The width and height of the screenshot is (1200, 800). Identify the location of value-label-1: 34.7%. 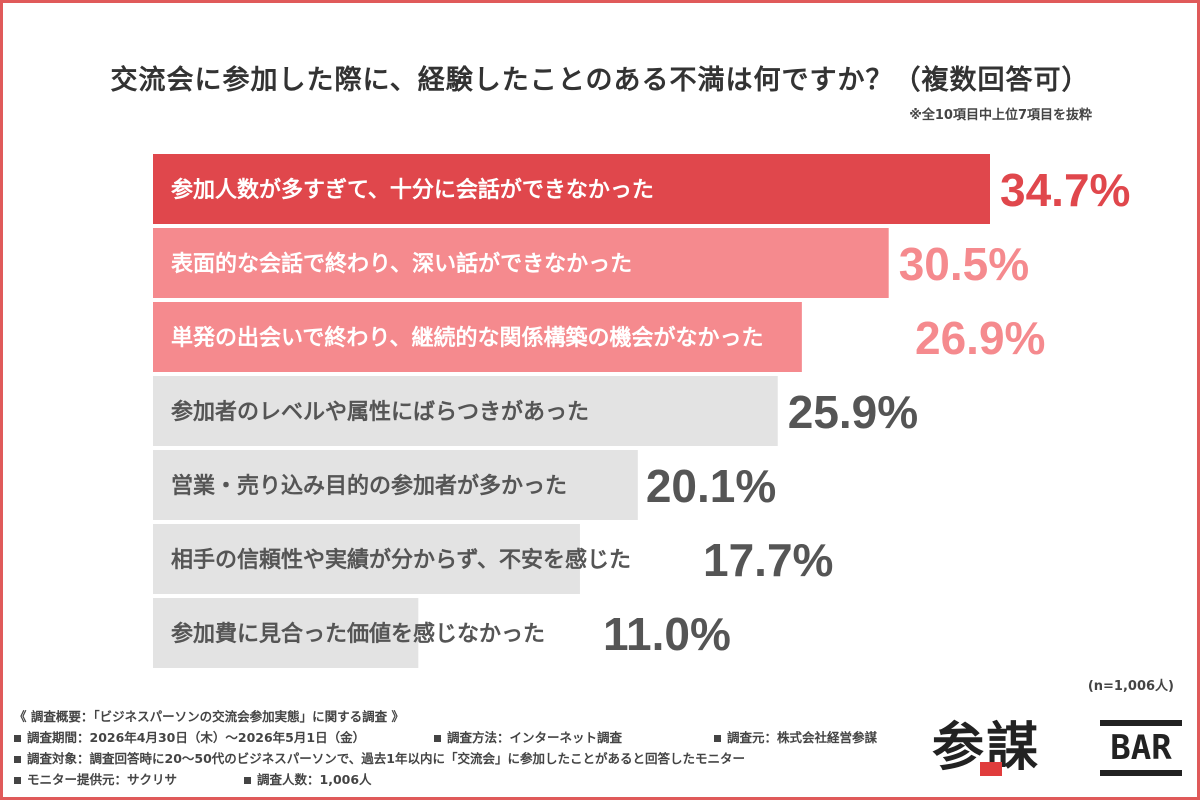
(1065, 190).